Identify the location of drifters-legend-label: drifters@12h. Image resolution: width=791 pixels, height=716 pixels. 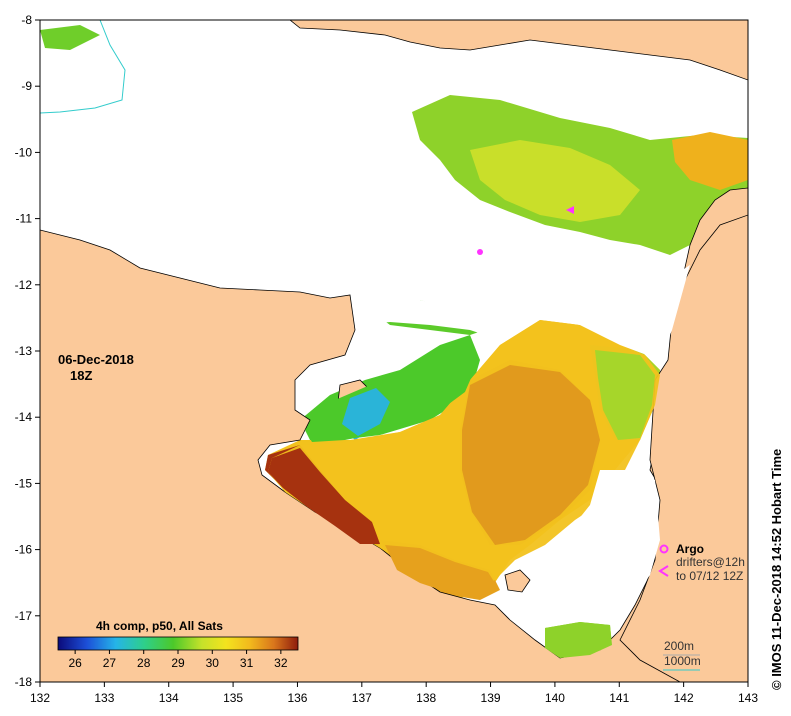
(710, 562).